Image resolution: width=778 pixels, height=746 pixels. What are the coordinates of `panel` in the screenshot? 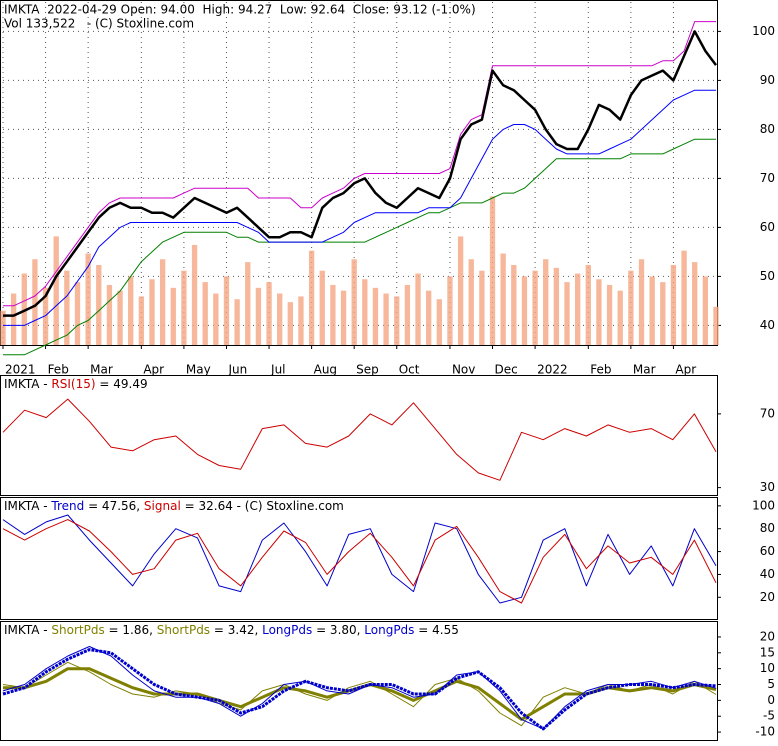 It's located at (359, 435).